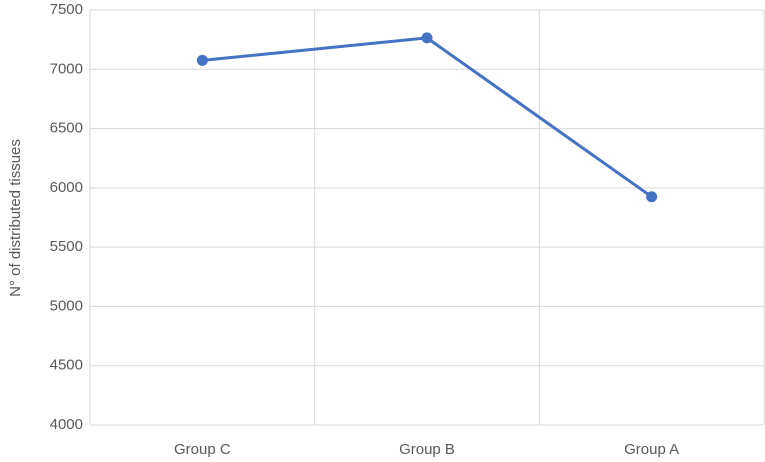  I want to click on y-tick-label: 5000, so click(66, 305).